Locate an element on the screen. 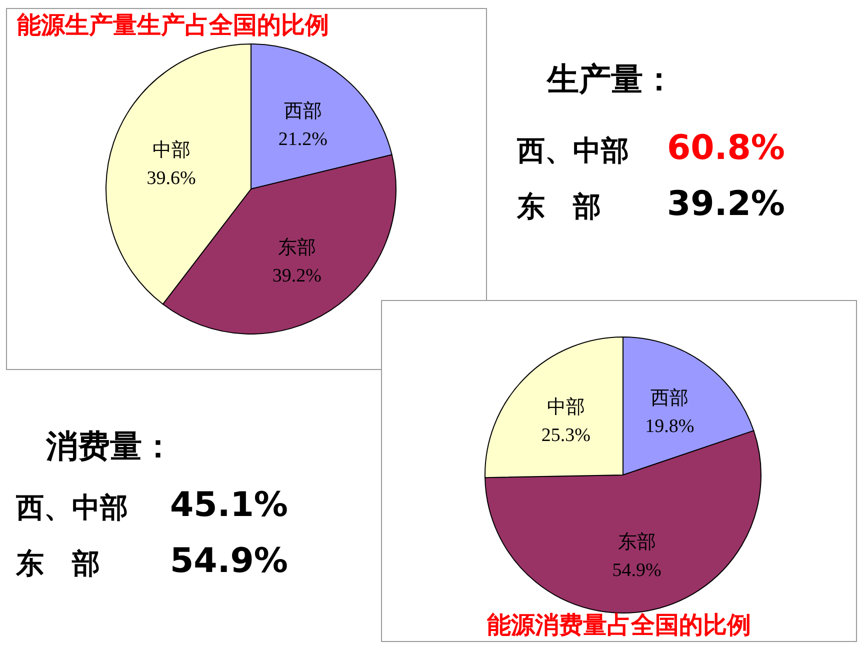 This screenshot has height=645, width=860. data-label: 54.9% is located at coordinates (637, 570).